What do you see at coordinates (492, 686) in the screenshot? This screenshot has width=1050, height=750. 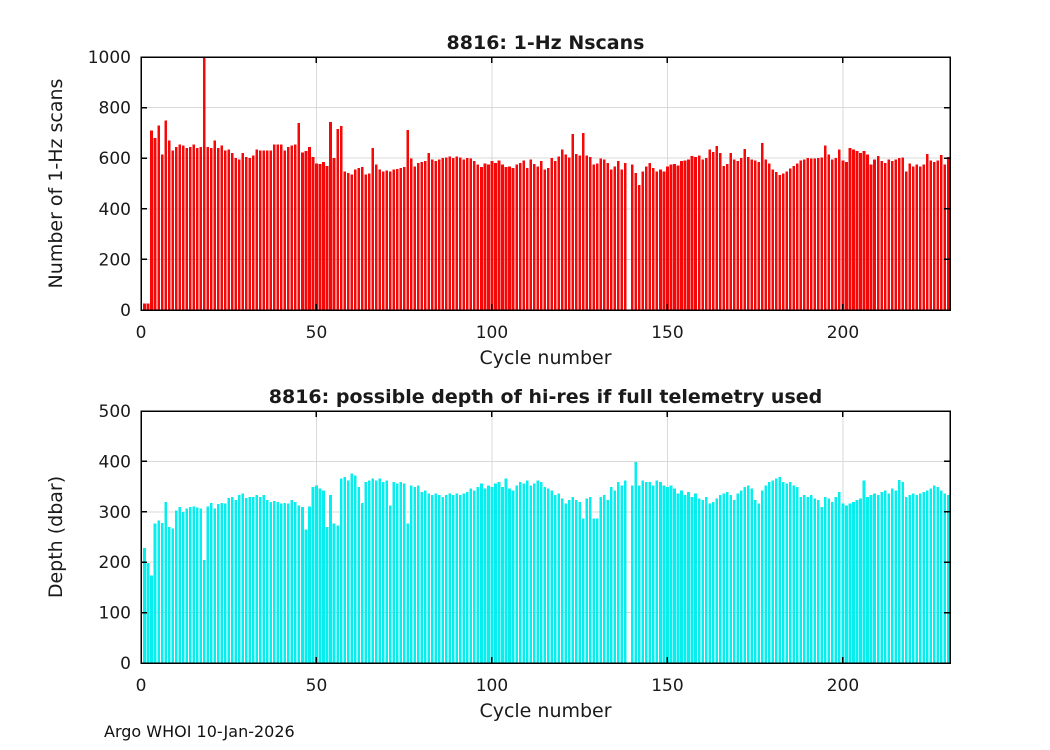 I see `x-tick-label: 100` at bounding box center [492, 686].